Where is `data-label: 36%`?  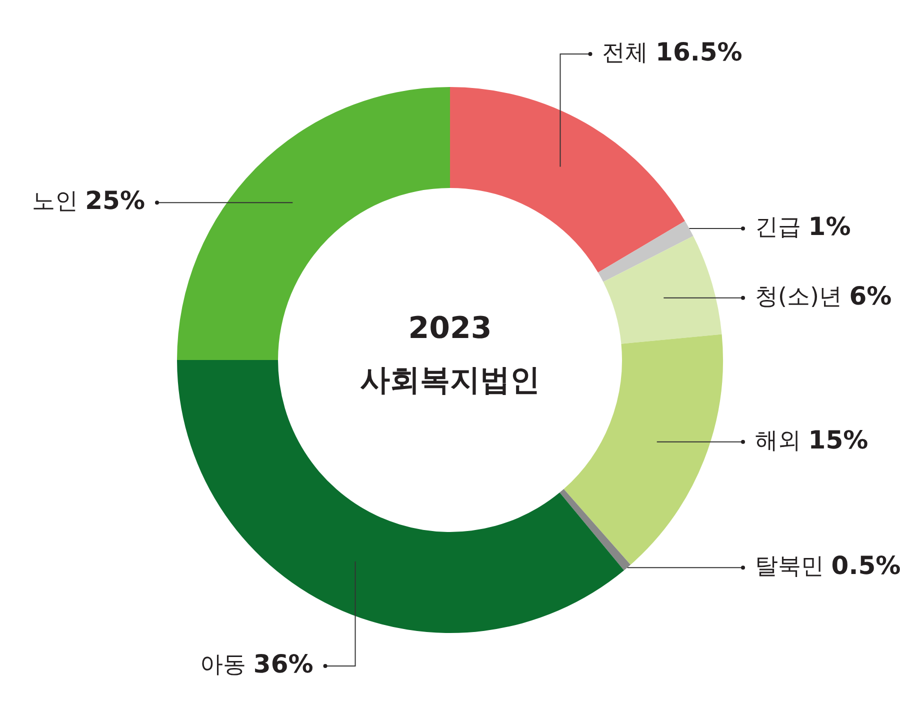
data-label: 36% is located at coordinates (283, 664).